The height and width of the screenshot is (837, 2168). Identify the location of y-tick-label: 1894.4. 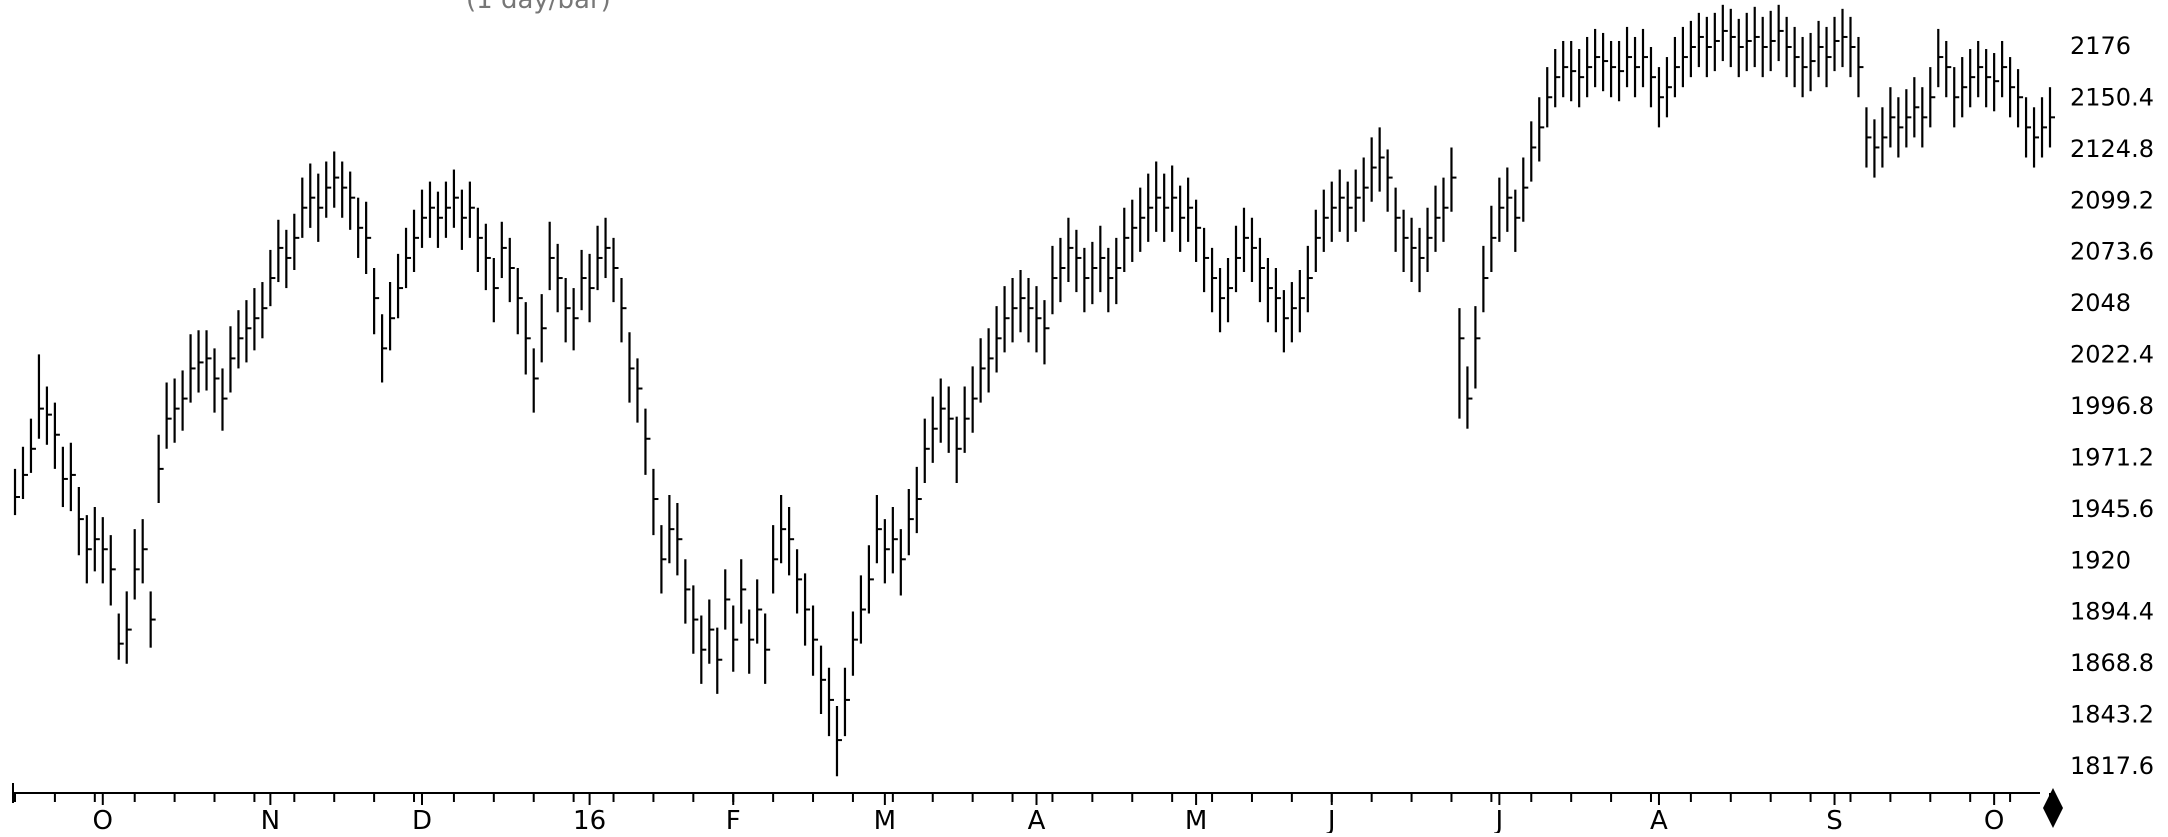
(2112, 612).